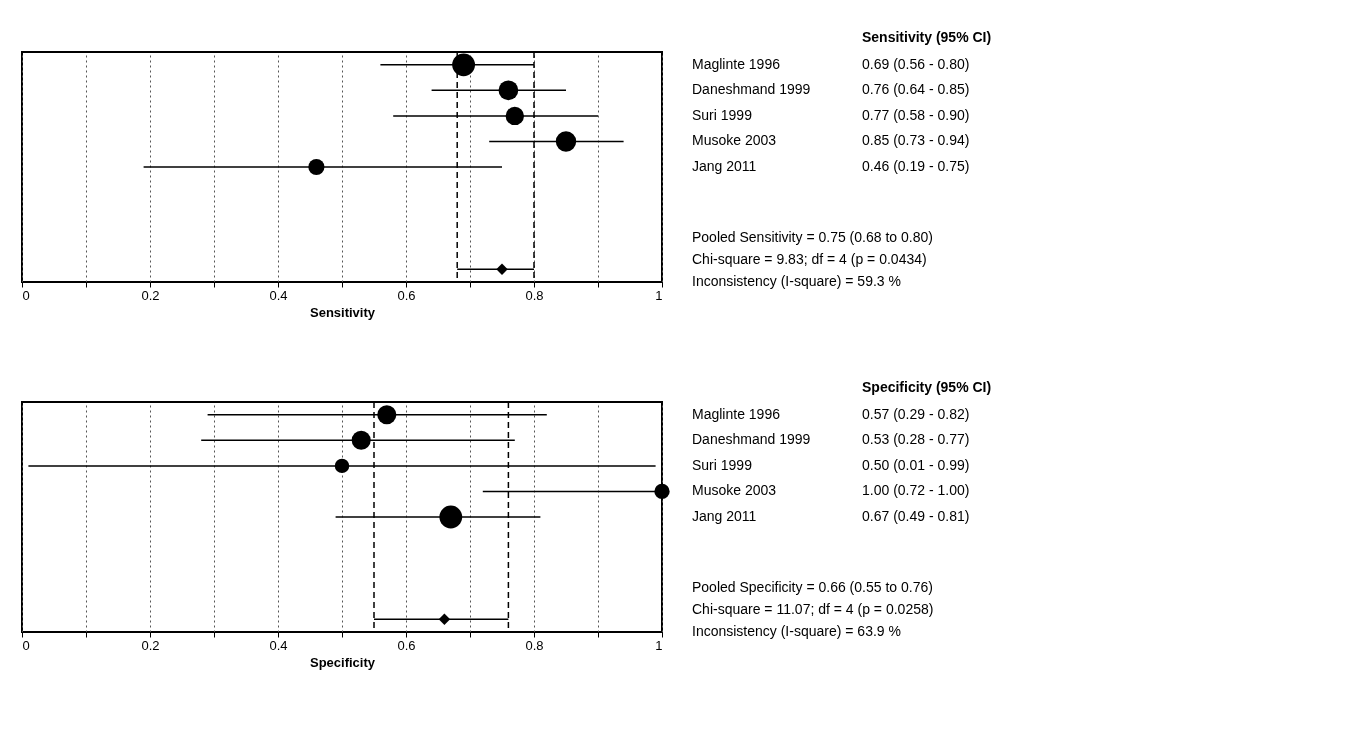 This screenshot has width=1370, height=743. Describe the element at coordinates (813, 609) in the screenshot. I see `text: Chi-square = 11.07; df = 4 (p = 0.0258)` at that location.